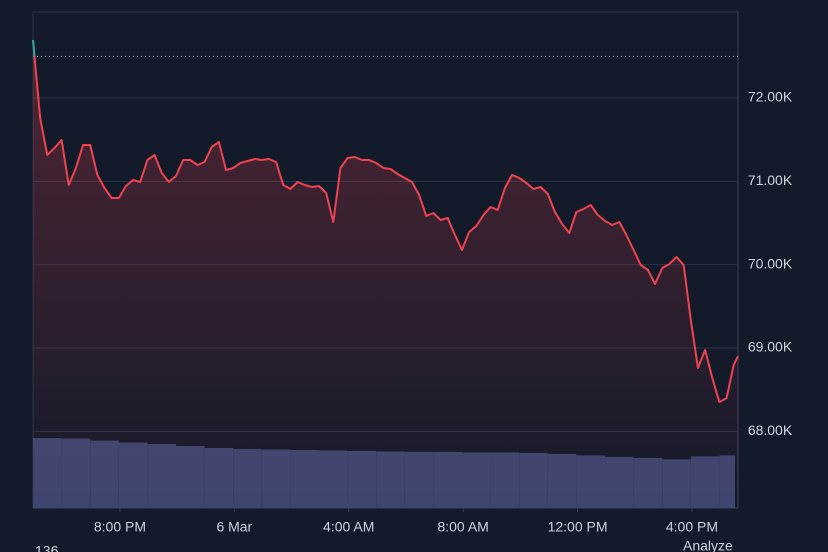  What do you see at coordinates (770, 180) in the screenshot?
I see `y-tick-label: 71.00K` at bounding box center [770, 180].